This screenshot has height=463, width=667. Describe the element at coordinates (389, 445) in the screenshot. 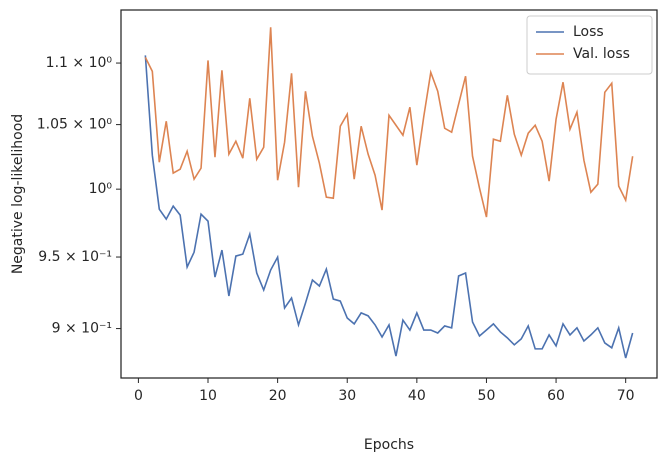

I see `x-axis-label: Epochs` at that location.